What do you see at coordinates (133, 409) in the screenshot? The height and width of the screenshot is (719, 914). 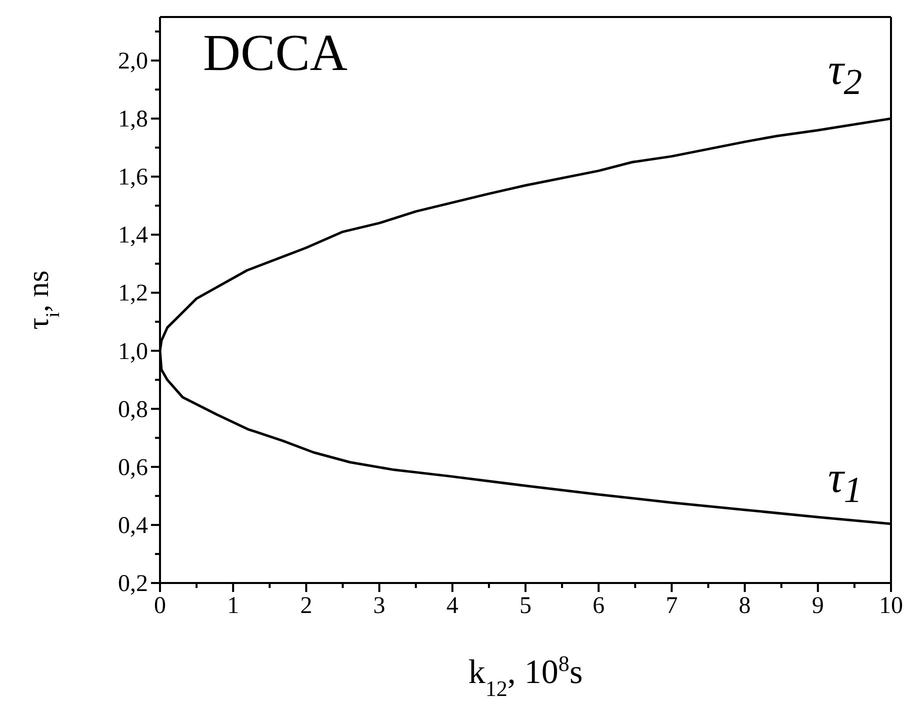 I see `y-tick-label: 0,8` at bounding box center [133, 409].